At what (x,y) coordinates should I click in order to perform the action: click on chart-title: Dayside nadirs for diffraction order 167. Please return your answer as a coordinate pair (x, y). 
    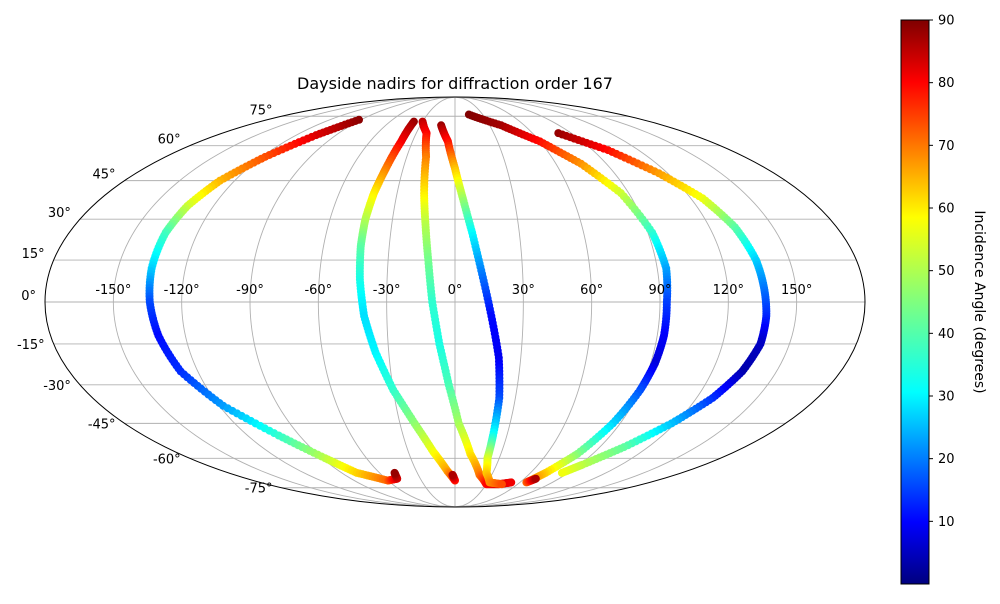
    Looking at the image, I should click on (455, 83).